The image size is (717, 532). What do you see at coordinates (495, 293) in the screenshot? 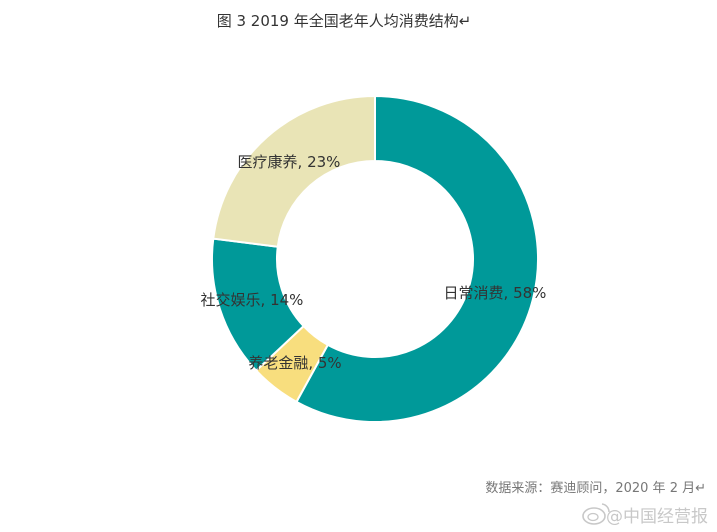
I see `slice-label-1: 日常消费, 58%` at bounding box center [495, 293].